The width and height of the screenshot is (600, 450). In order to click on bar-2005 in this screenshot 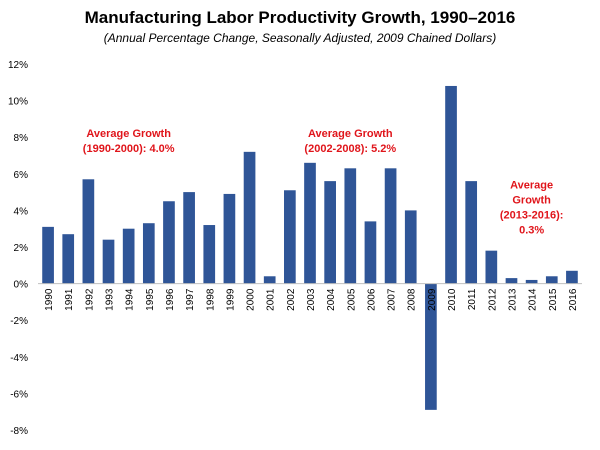, I will do `click(350, 226)`.